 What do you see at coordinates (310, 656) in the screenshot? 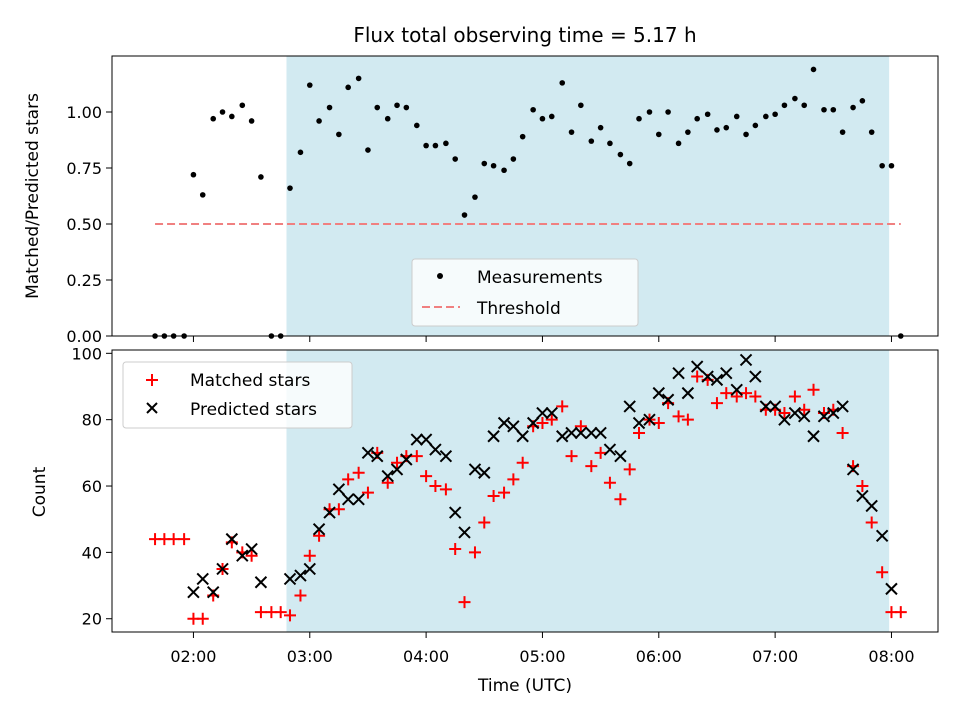
I see `bottom-xtick-label: 03:00` at bounding box center [310, 656].